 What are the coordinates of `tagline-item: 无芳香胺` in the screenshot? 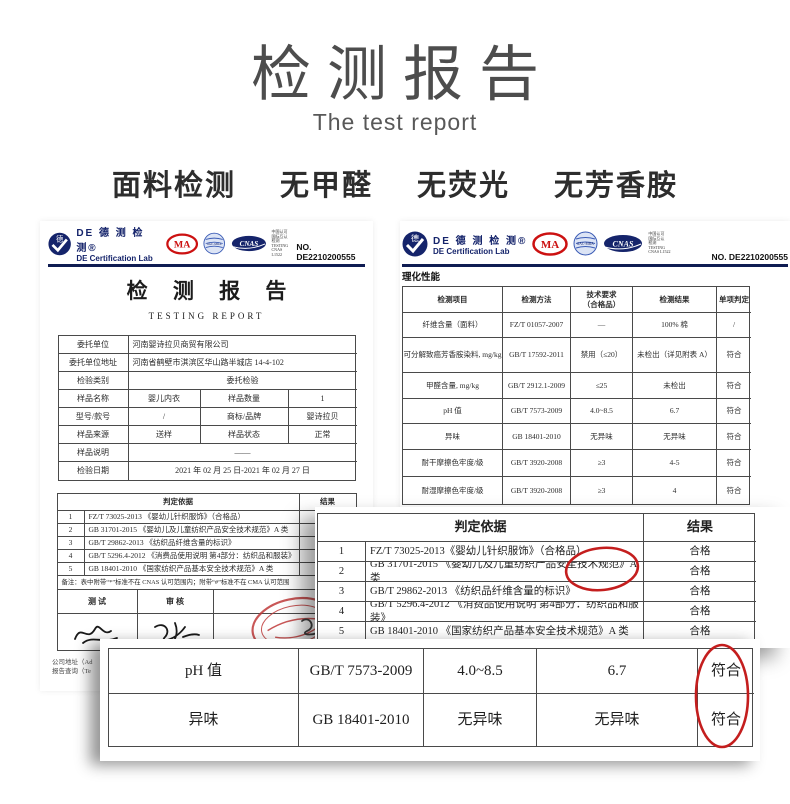 It's located at (616, 186).